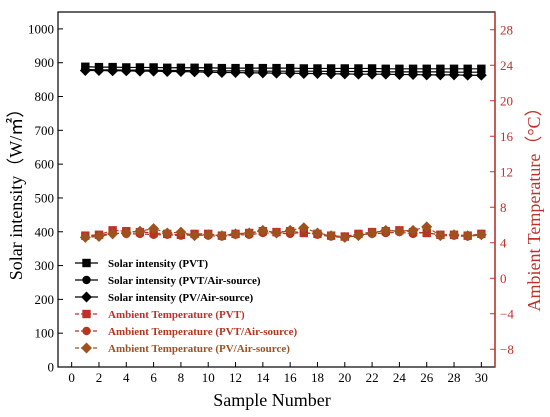 Image resolution: width=550 pixels, height=417 pixels. I want to click on y-axis-right: −8 −4 0 4 8 12 16 20 24 28, so click(502, 189).